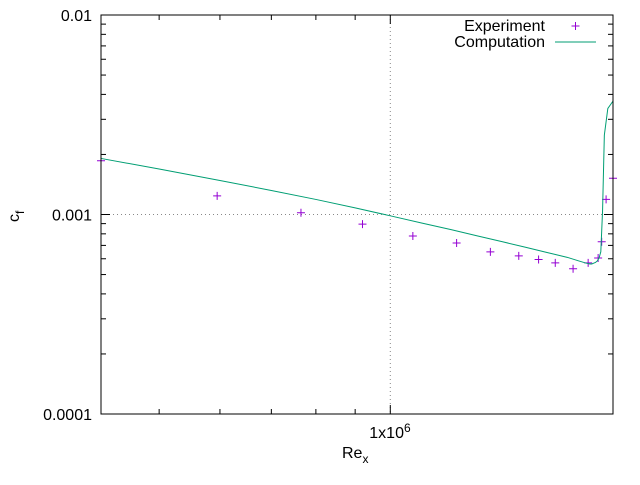 Image resolution: width=640 pixels, height=485 pixels. I want to click on x-axis-label-subscript: x, so click(365, 459).